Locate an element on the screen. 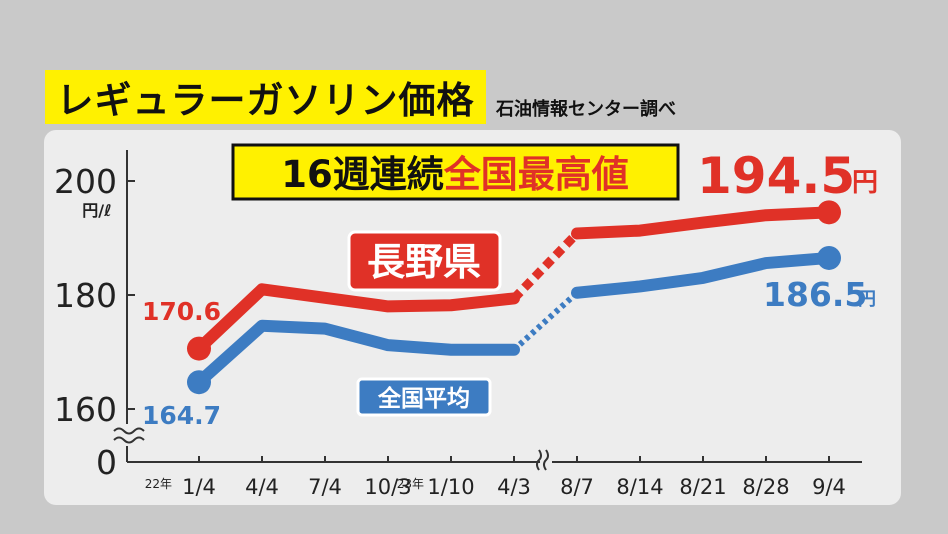  year-label: 22年 is located at coordinates (158, 484).